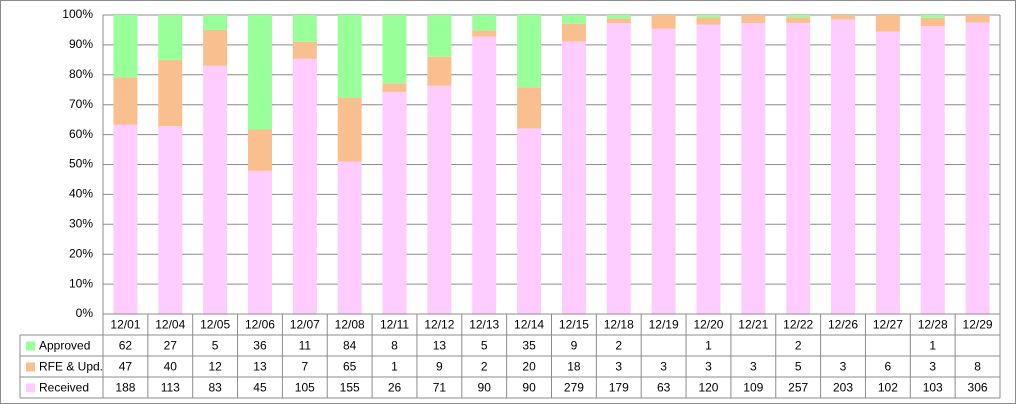  What do you see at coordinates (395, 388) in the screenshot?
I see `data-table-value: 26` at bounding box center [395, 388].